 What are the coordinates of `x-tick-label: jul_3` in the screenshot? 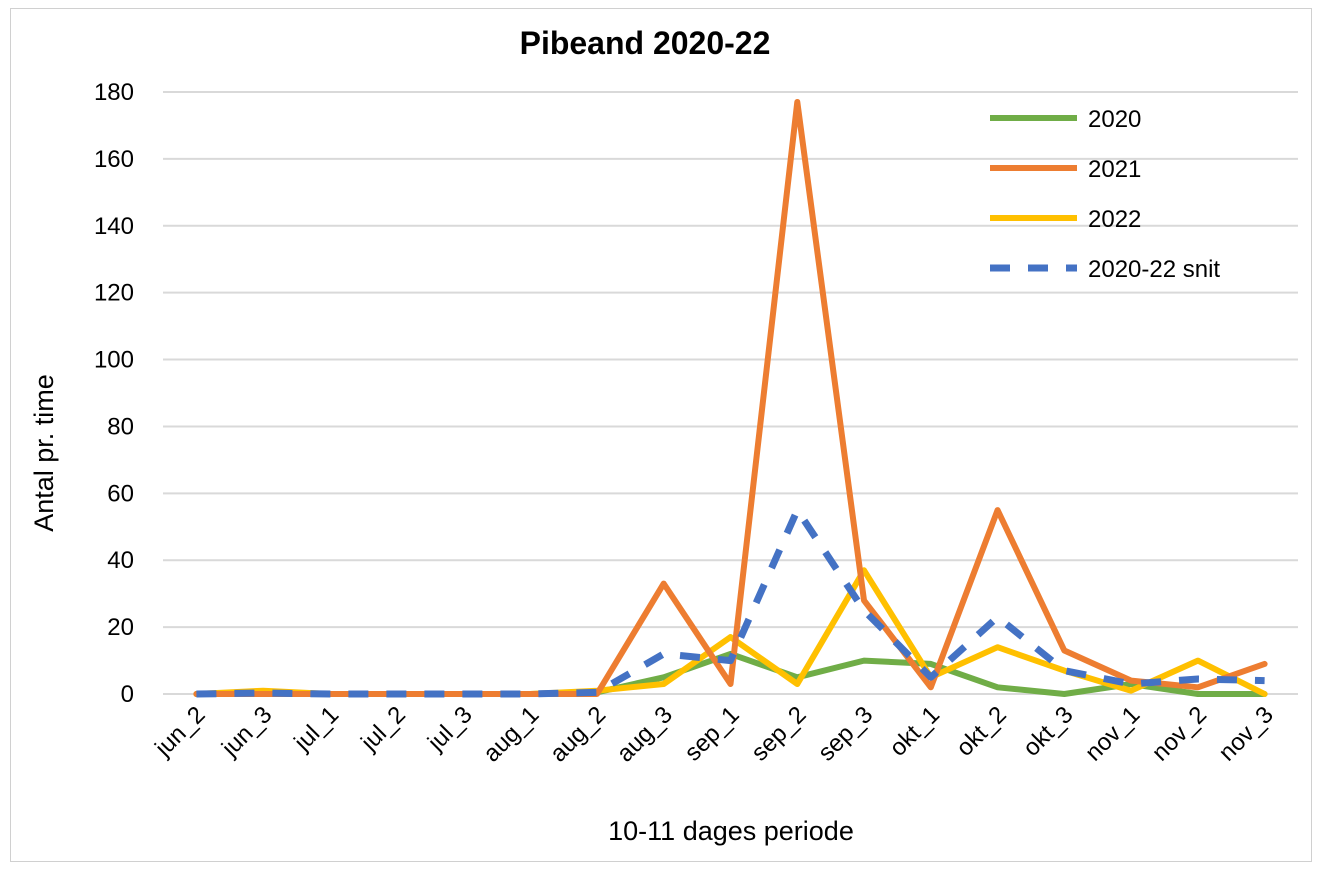 It's located at (450, 729).